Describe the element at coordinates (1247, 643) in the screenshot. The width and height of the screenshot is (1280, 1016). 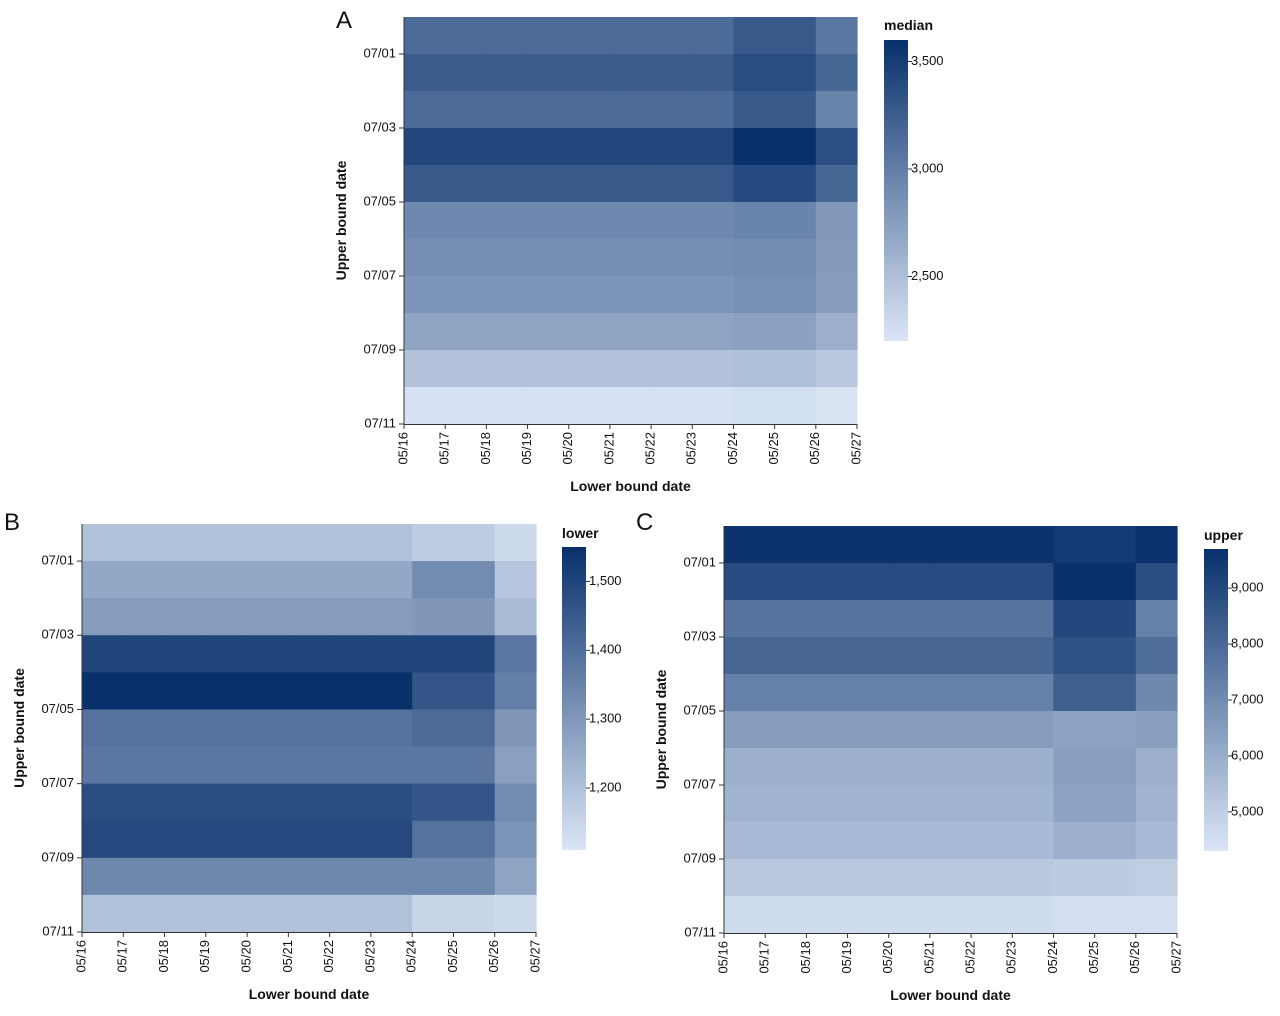
I see `legend-tick-label: 8,000` at that location.